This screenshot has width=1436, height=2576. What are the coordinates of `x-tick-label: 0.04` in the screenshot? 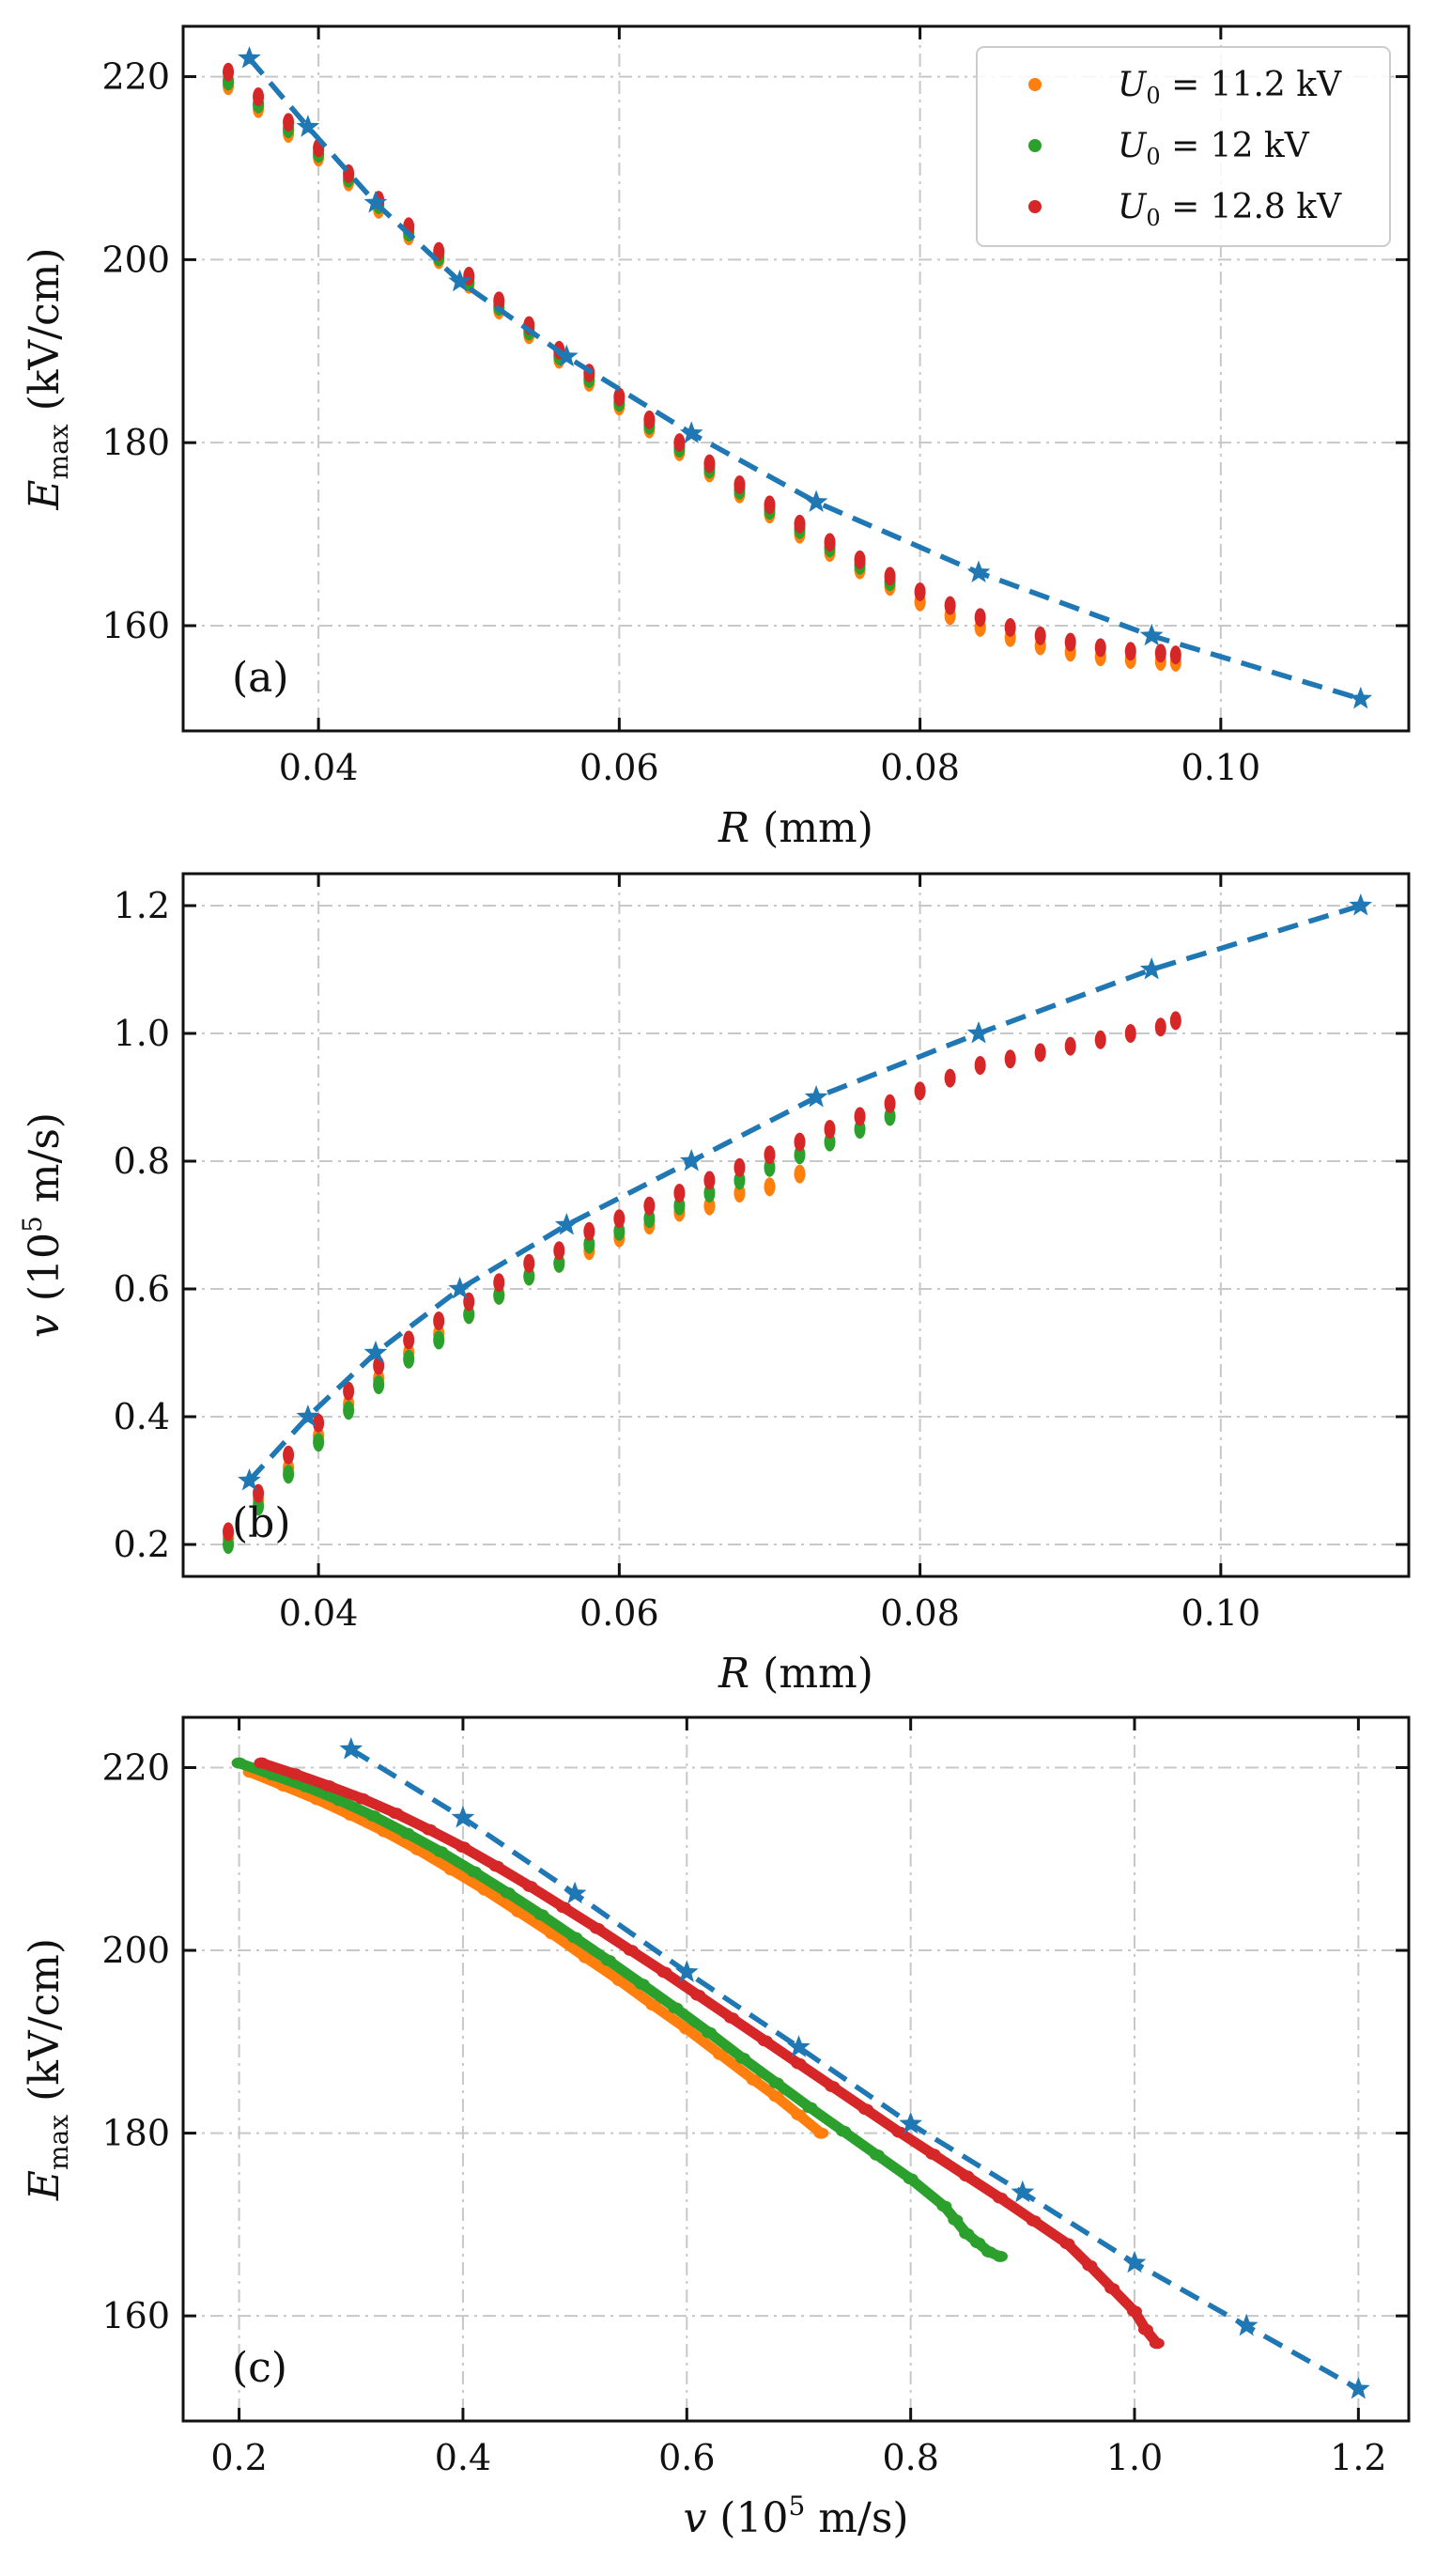 It's located at (319, 1613).